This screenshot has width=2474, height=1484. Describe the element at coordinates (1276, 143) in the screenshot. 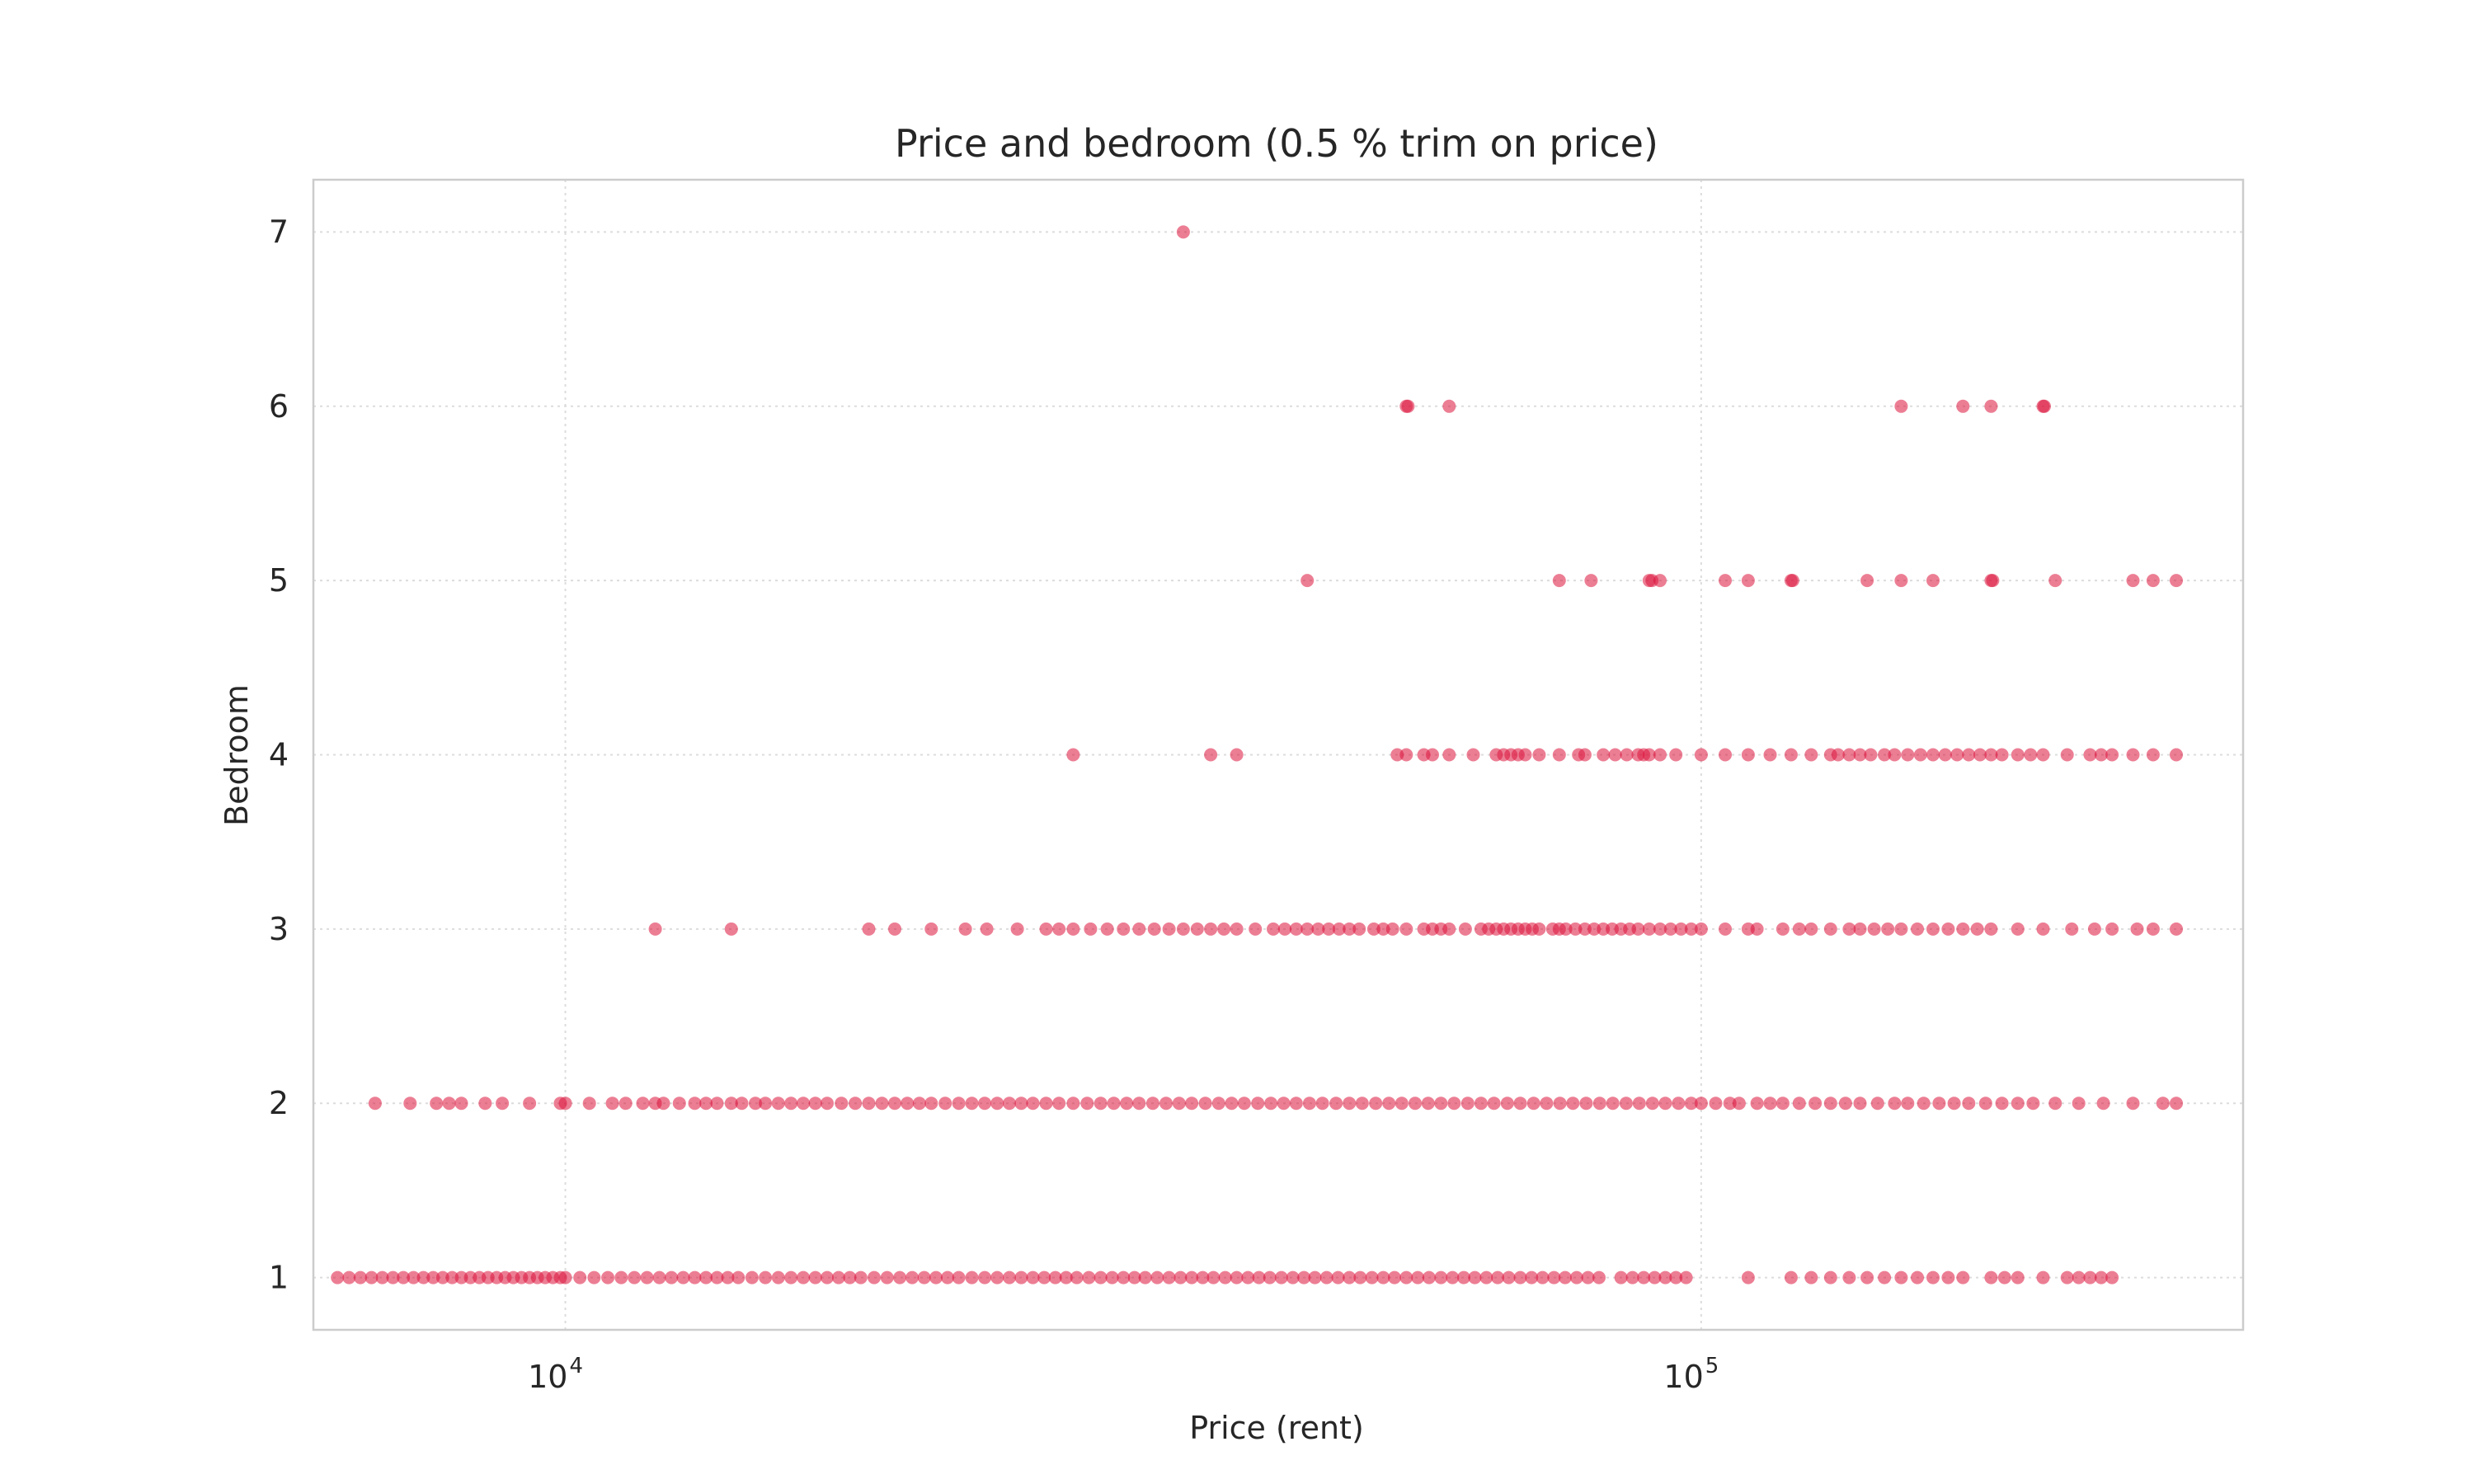

I see `chart-title: Price and bedroom (0.5 % trim on price)` at that location.